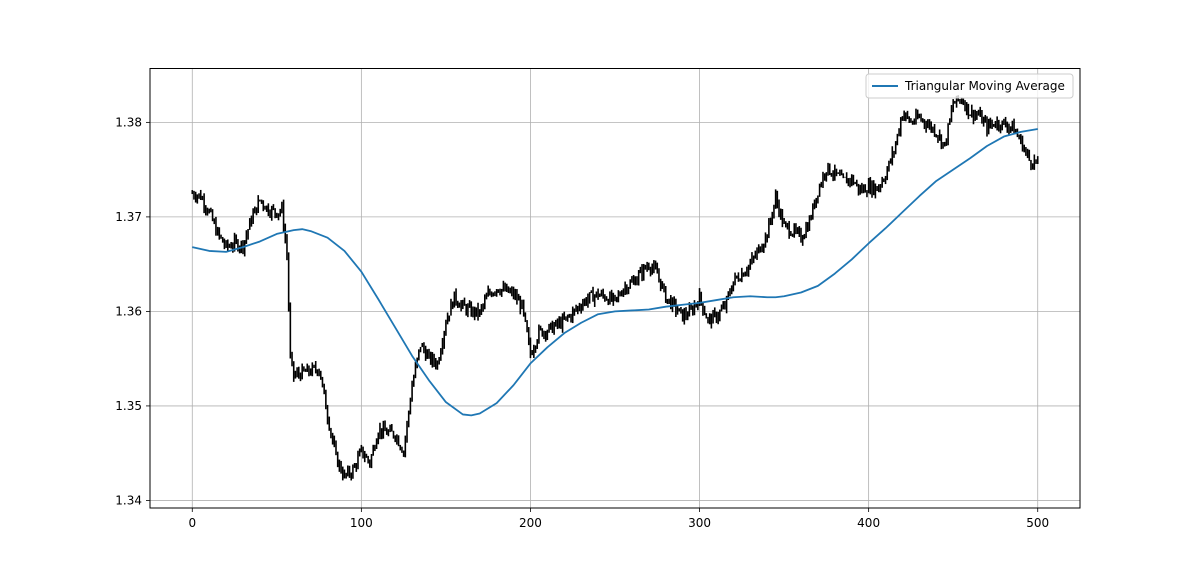  I want to click on legend-box, so click(969, 86).